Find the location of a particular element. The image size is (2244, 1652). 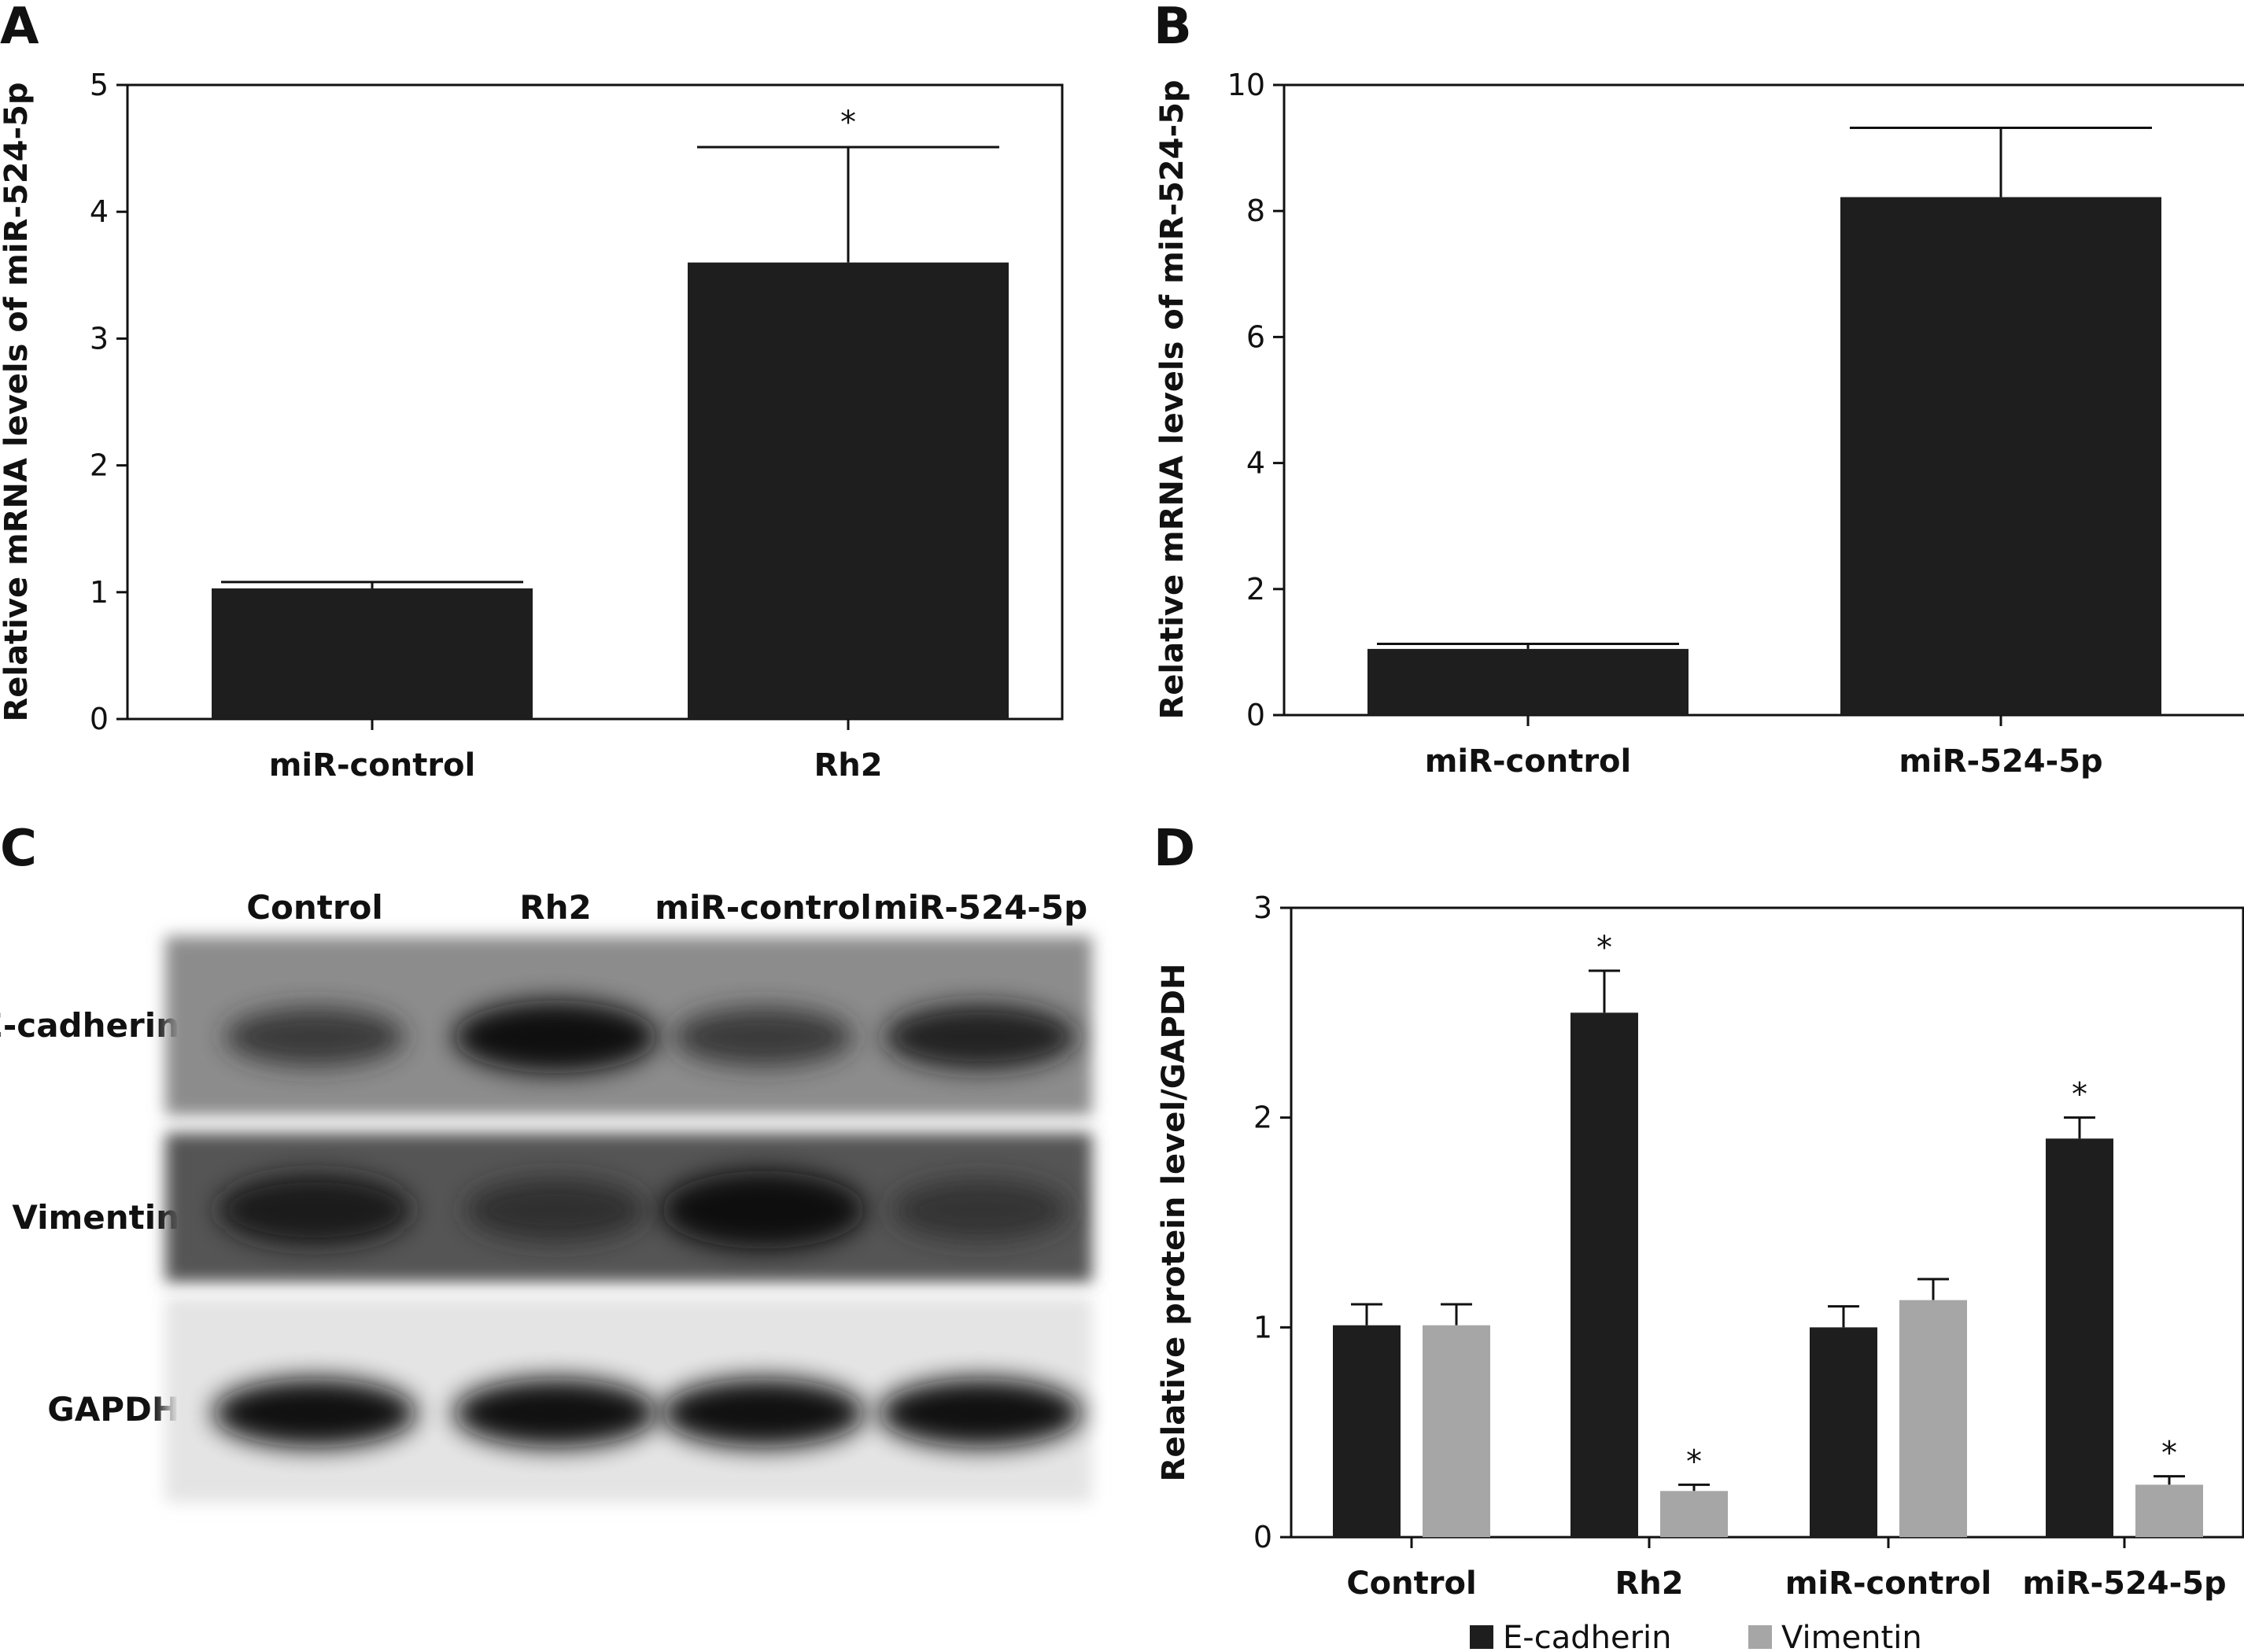

blot-strips is located at coordinates (629, 1219).